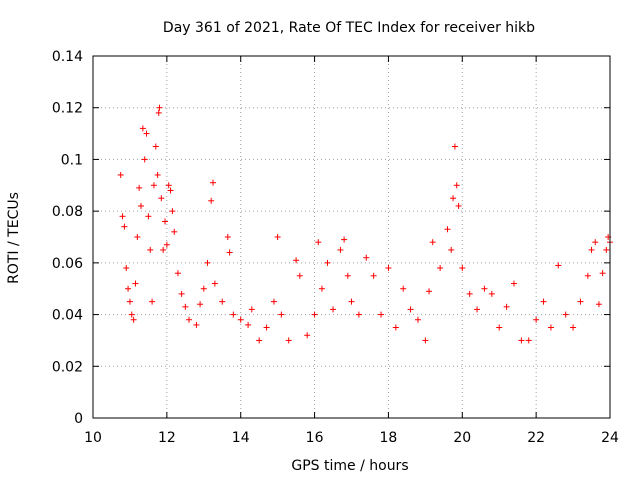  What do you see at coordinates (67, 57) in the screenshot?
I see `y-tick-label: 0.14` at bounding box center [67, 57].